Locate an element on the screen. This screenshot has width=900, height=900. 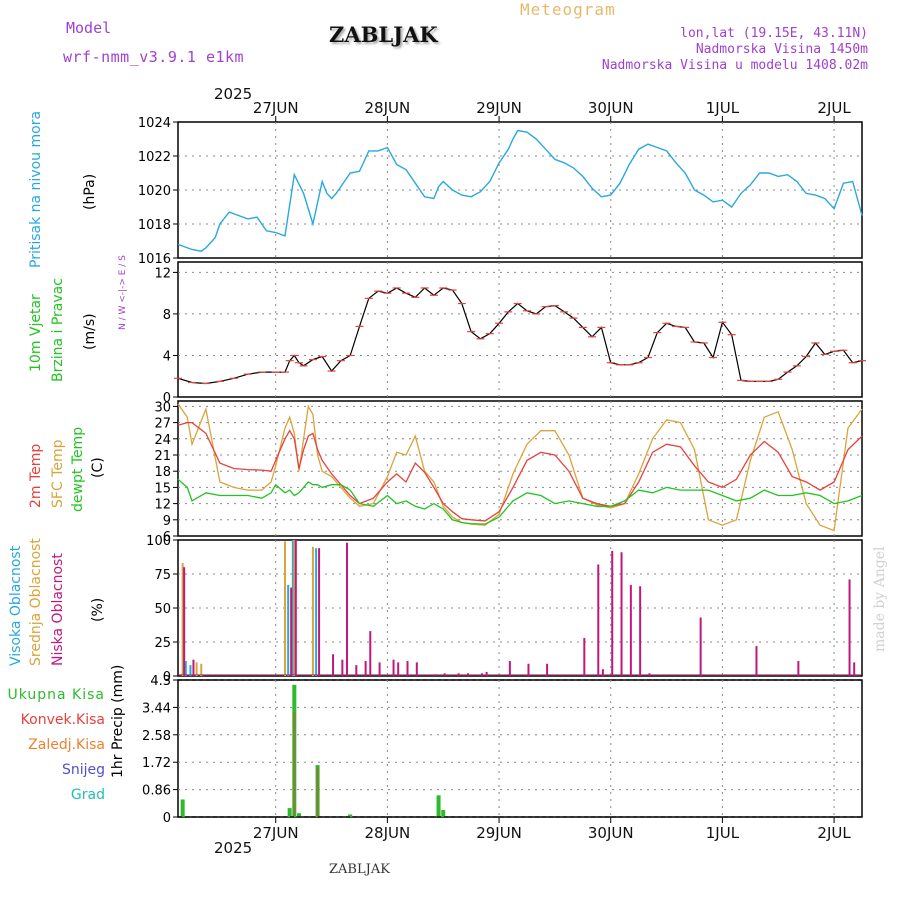
y-tick-label: 75 is located at coordinates (162, 575).